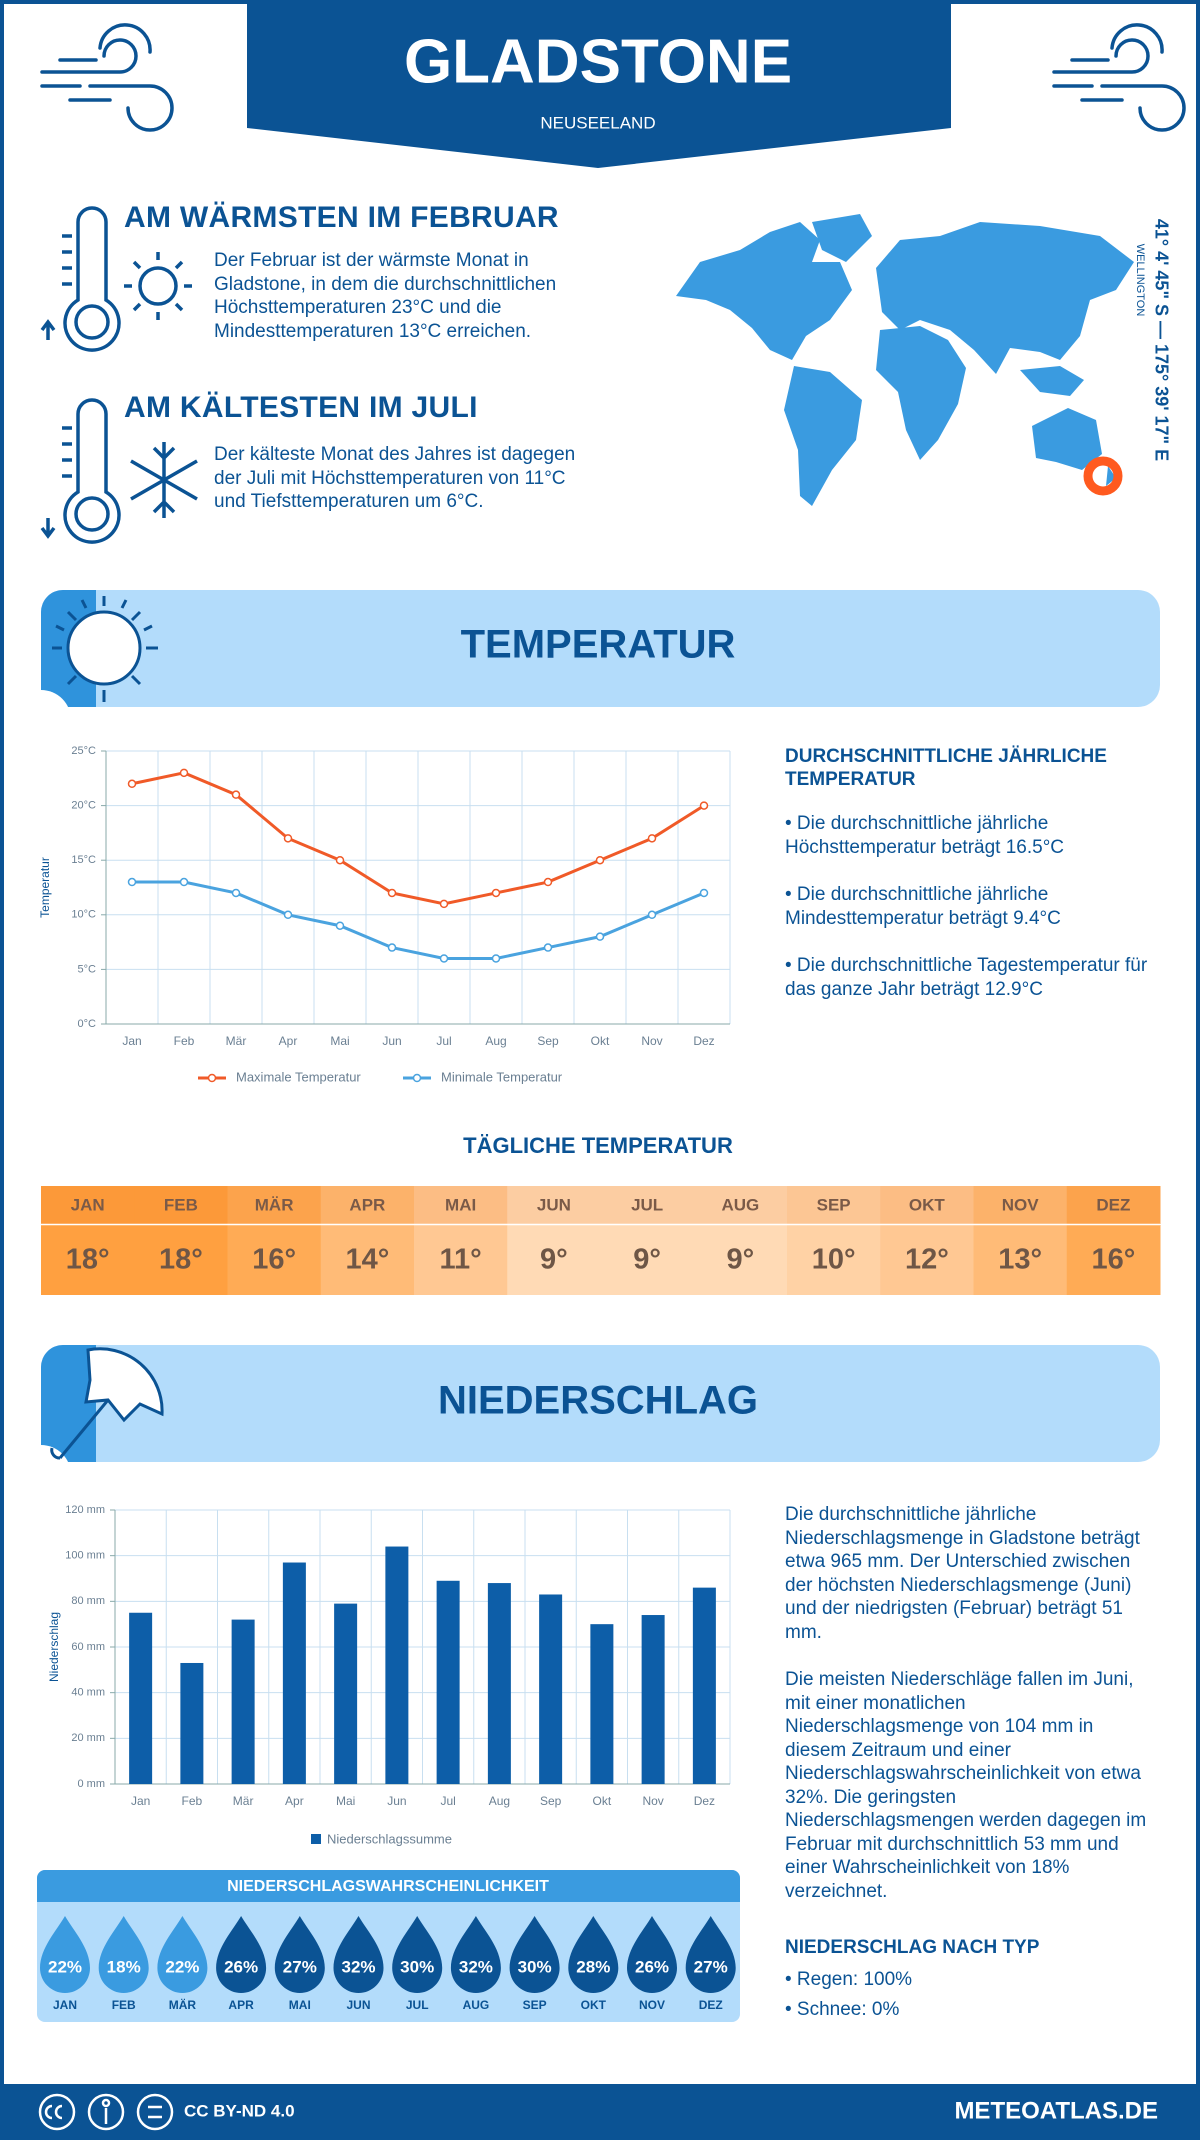 The height and width of the screenshot is (2140, 1200). Describe the element at coordinates (417, 1078) in the screenshot. I see `legend-point` at that location.